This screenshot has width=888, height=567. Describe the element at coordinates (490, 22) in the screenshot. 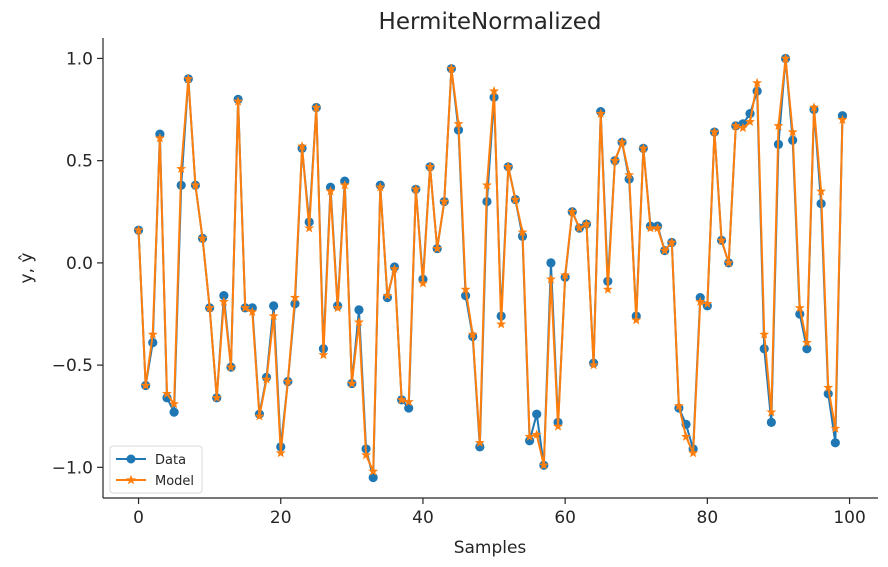

I see `chart-title: HermiteNormalized` at that location.